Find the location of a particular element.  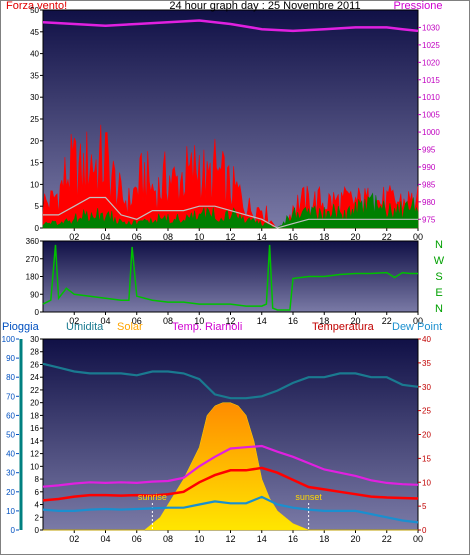

humidity-scale-ytick-label: 16 is located at coordinates (34, 428).